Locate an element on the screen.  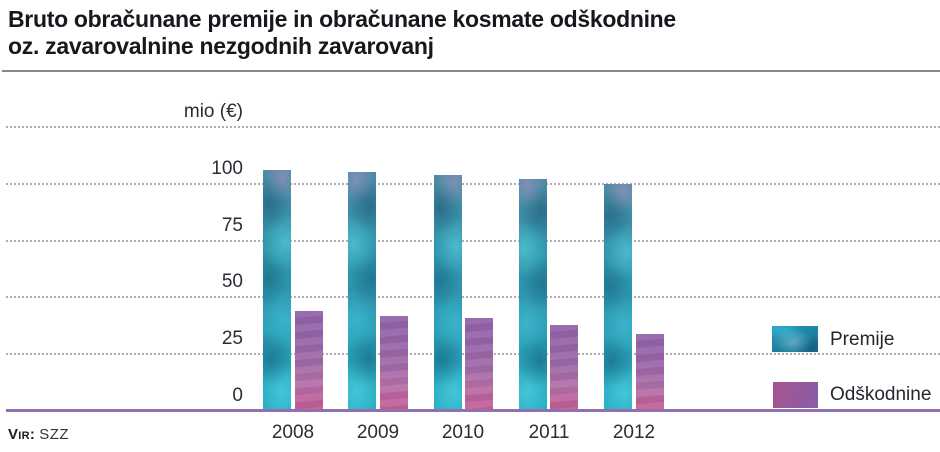
legend-label-premije: Premije is located at coordinates (862, 339).